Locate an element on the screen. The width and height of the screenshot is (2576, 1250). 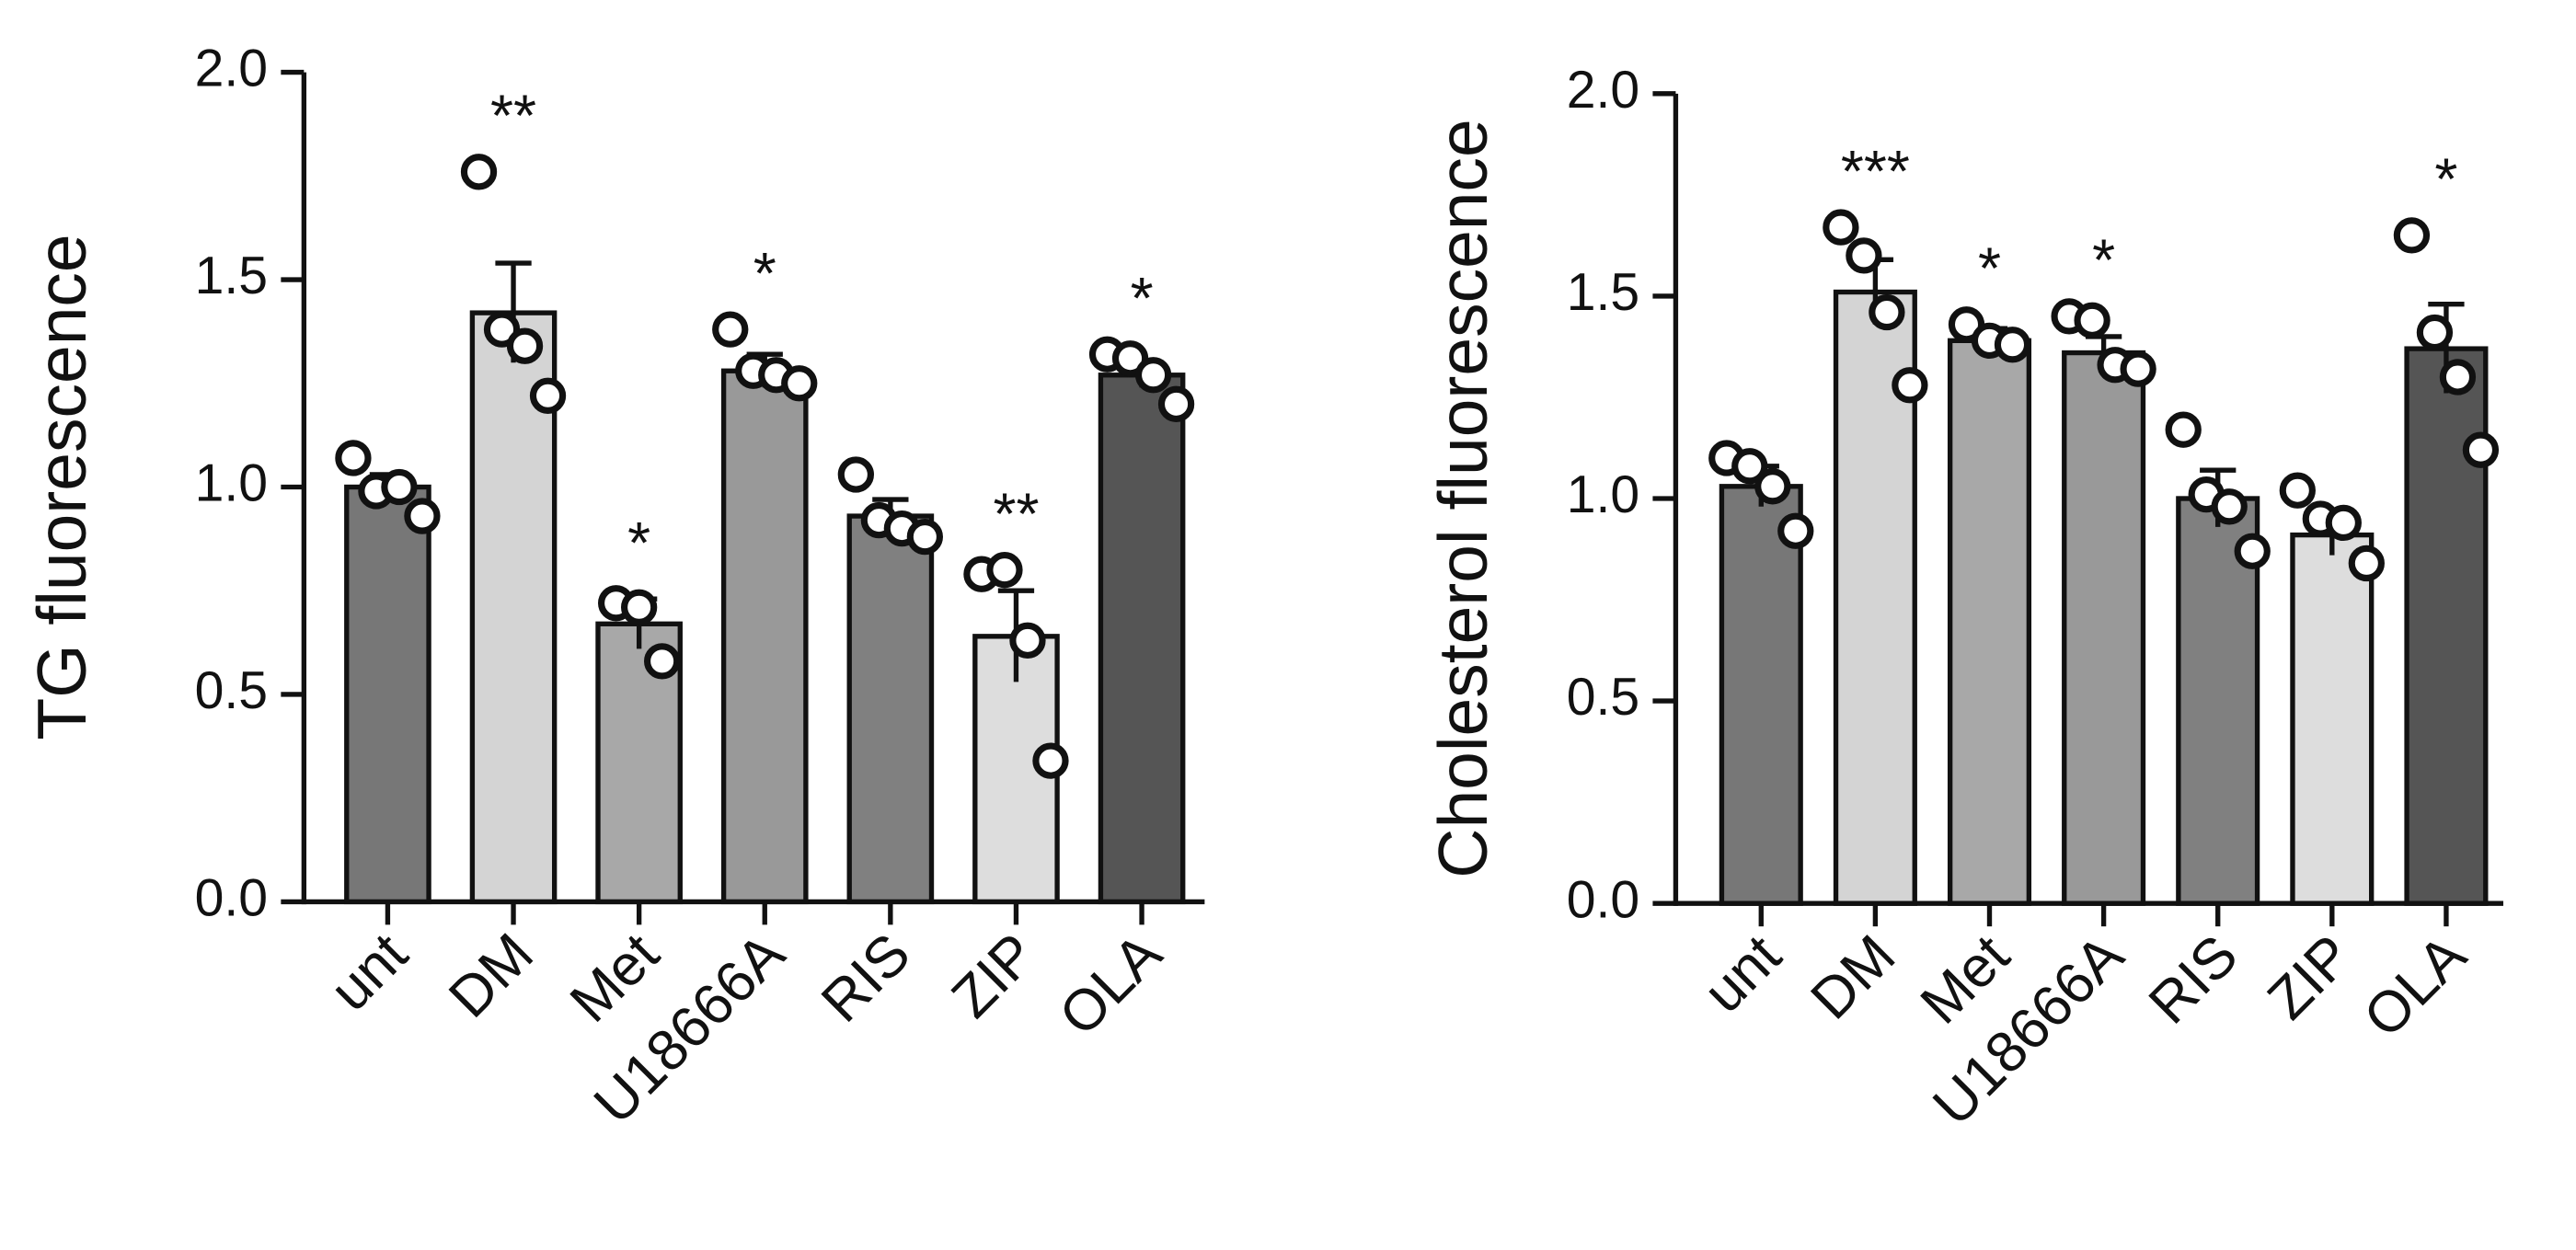
y-axis-label: TG fluorescence is located at coordinates (61, 487).